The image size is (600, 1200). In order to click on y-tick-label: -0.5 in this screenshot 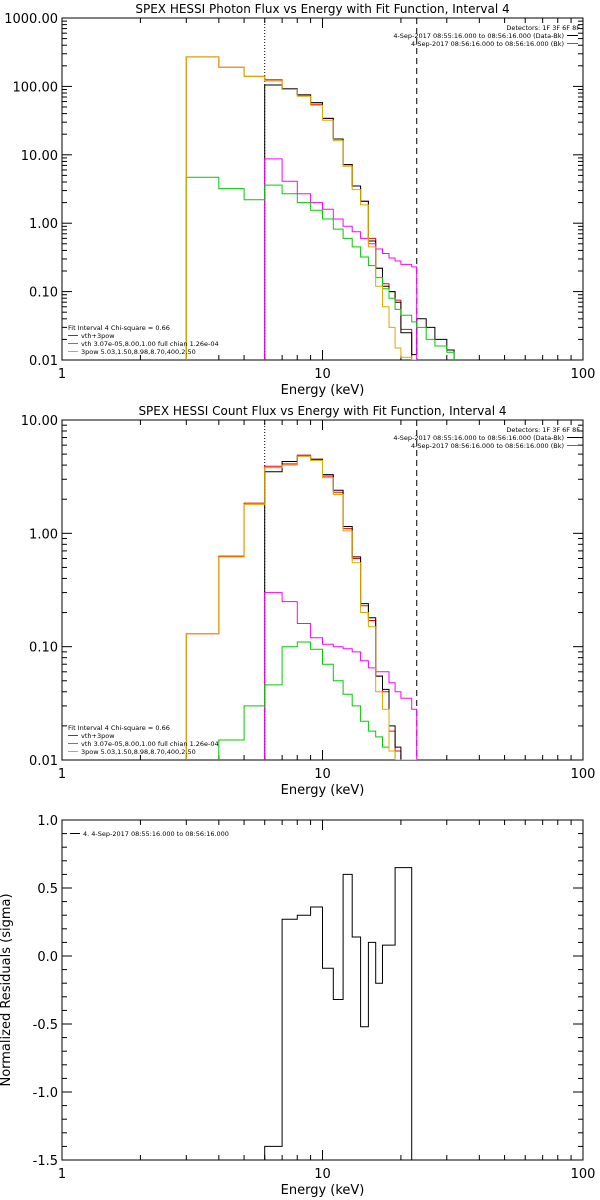, I will do `click(45, 1025)`.